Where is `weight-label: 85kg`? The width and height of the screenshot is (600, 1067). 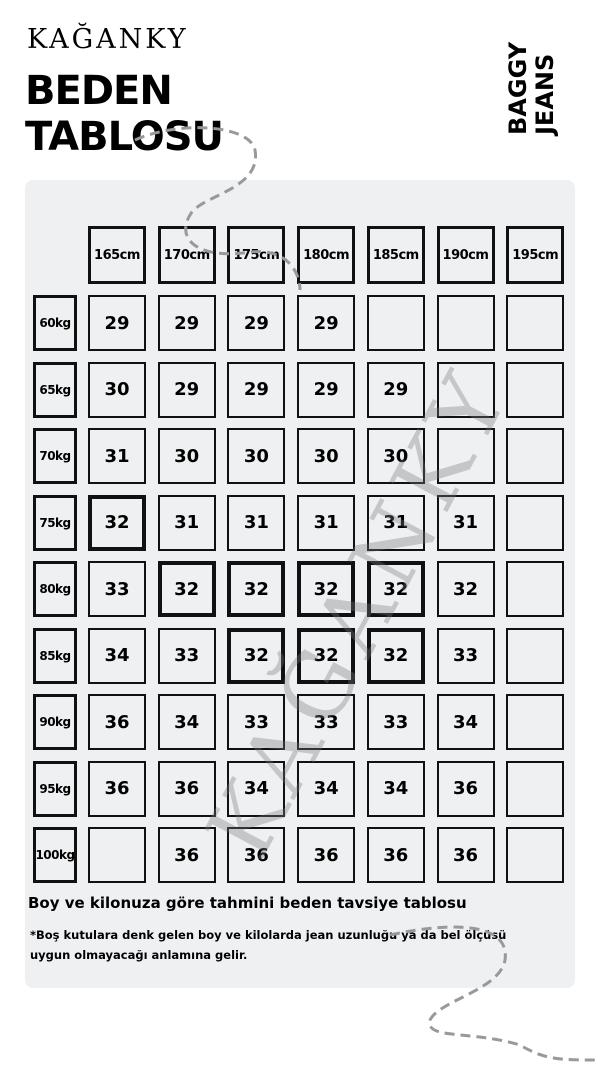
weight-label: 85kg is located at coordinates (55, 655).